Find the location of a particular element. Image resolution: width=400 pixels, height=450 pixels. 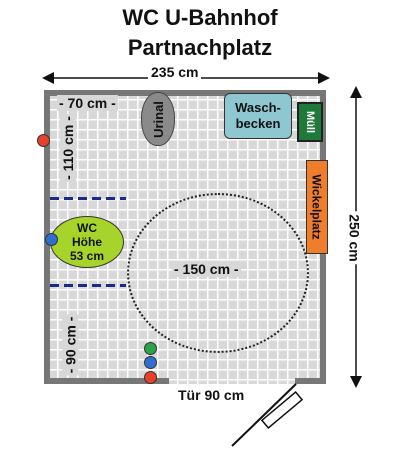

sink-label-1: Wasch- is located at coordinates (258, 107).